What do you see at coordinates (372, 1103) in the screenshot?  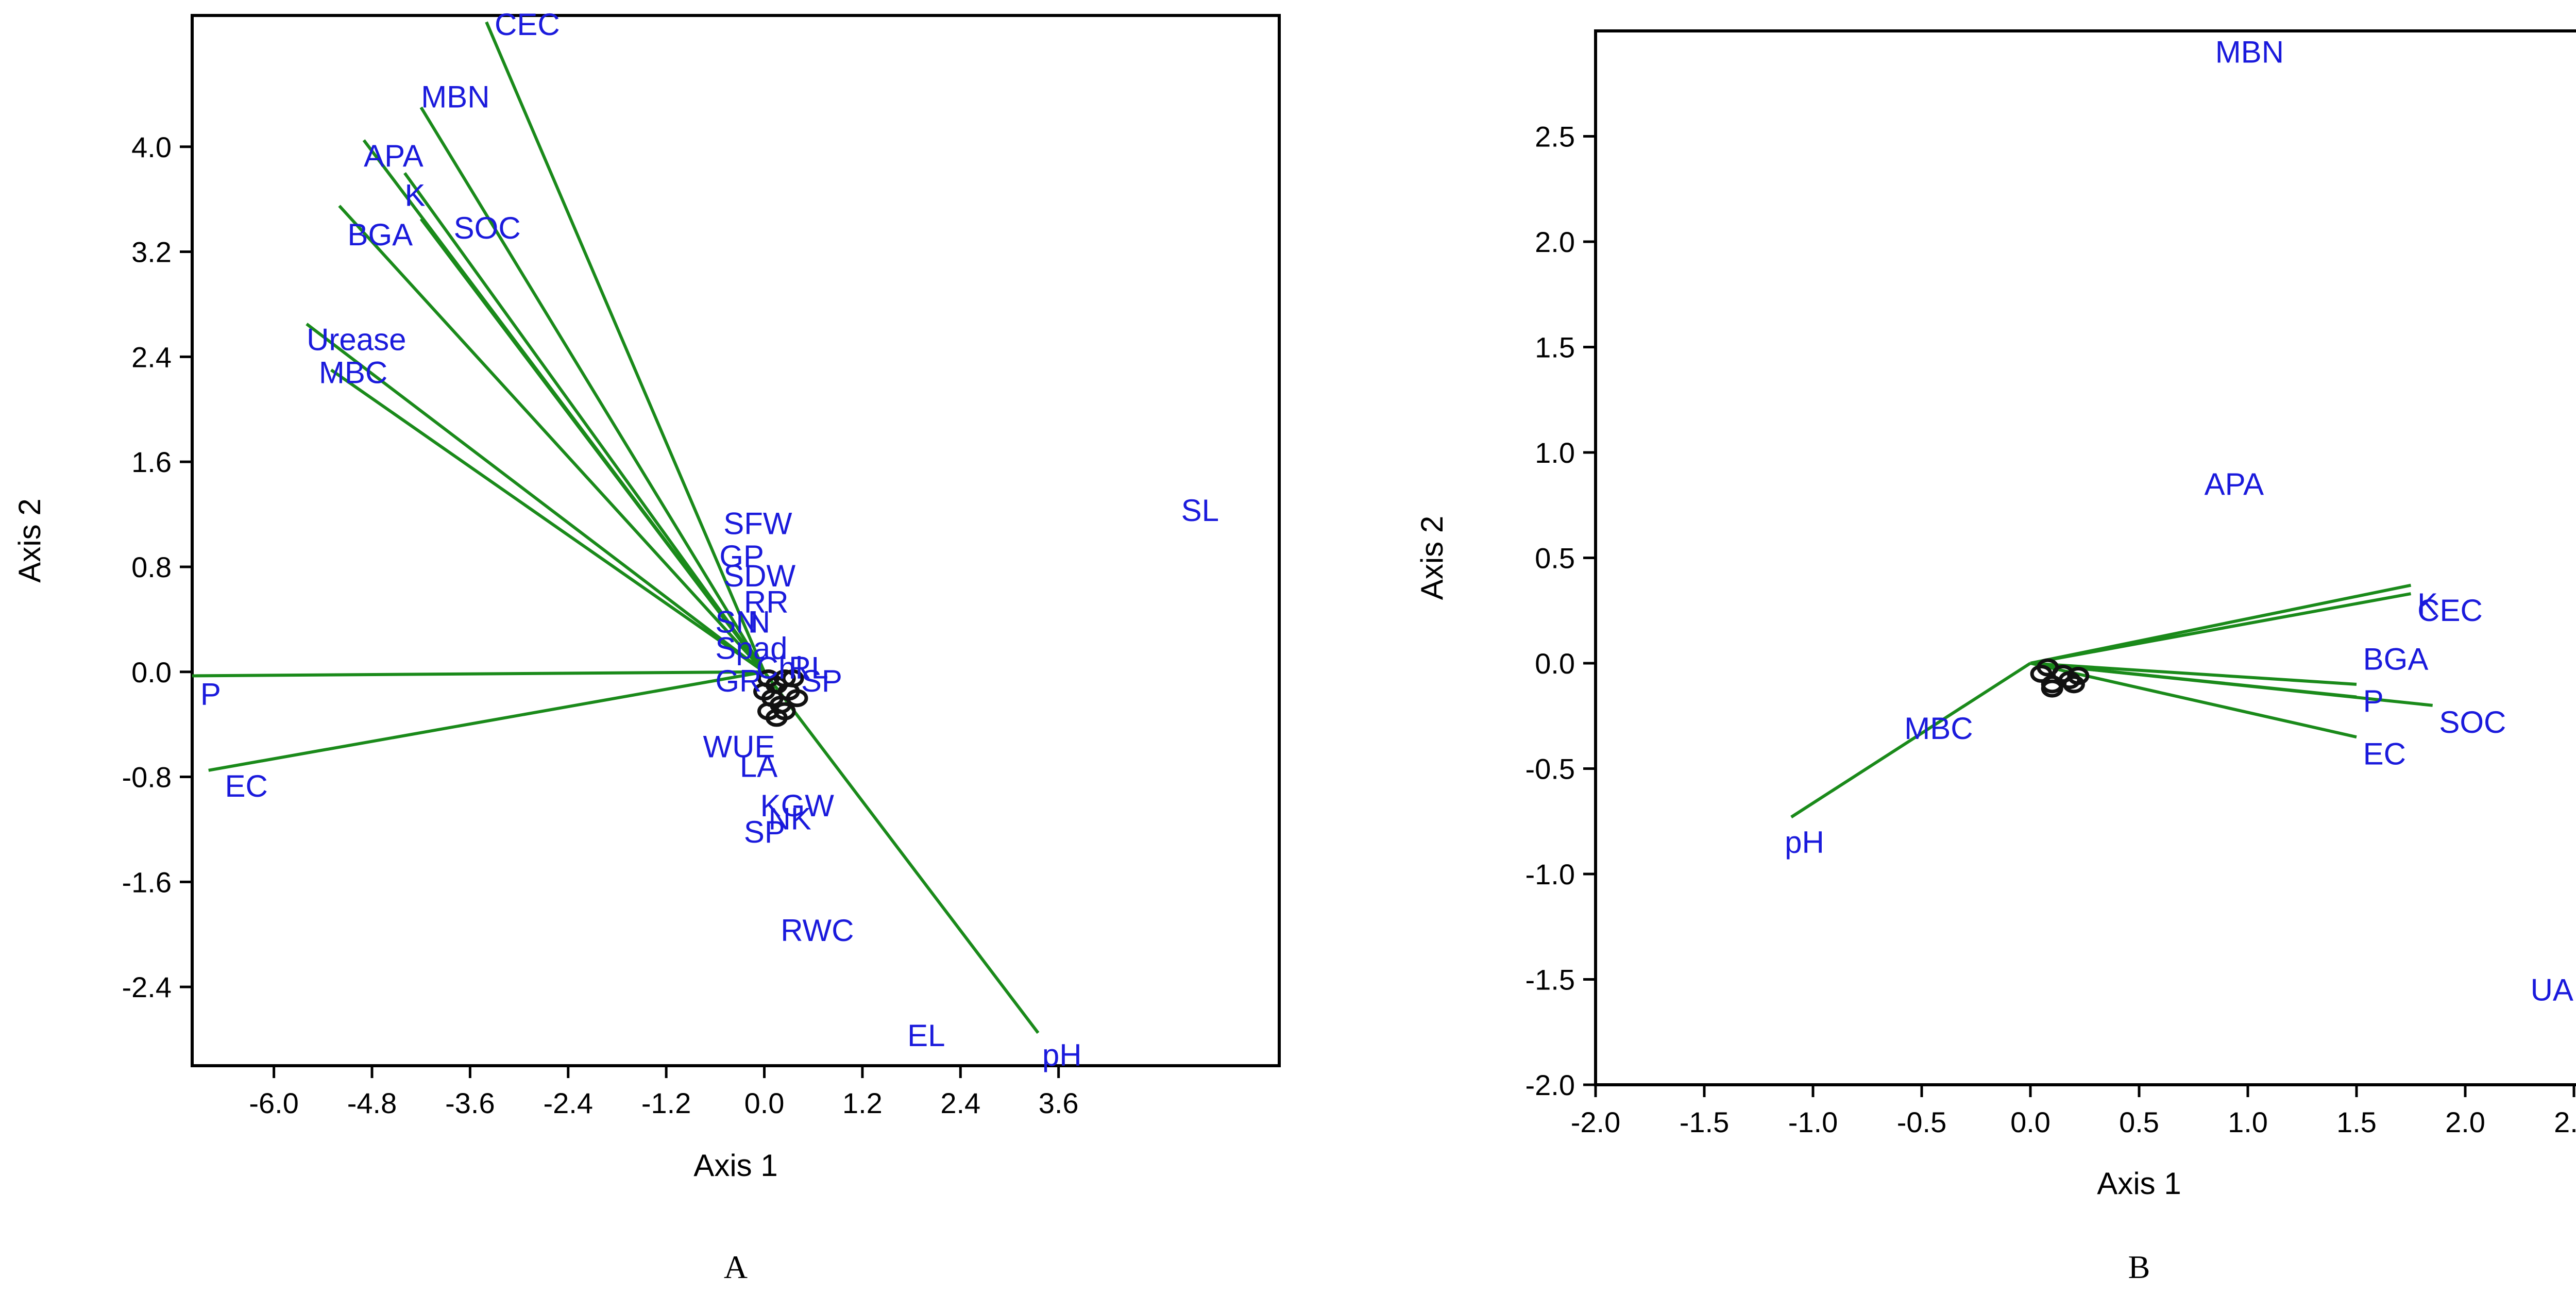 I see `x-tick-label: -4.8` at bounding box center [372, 1103].